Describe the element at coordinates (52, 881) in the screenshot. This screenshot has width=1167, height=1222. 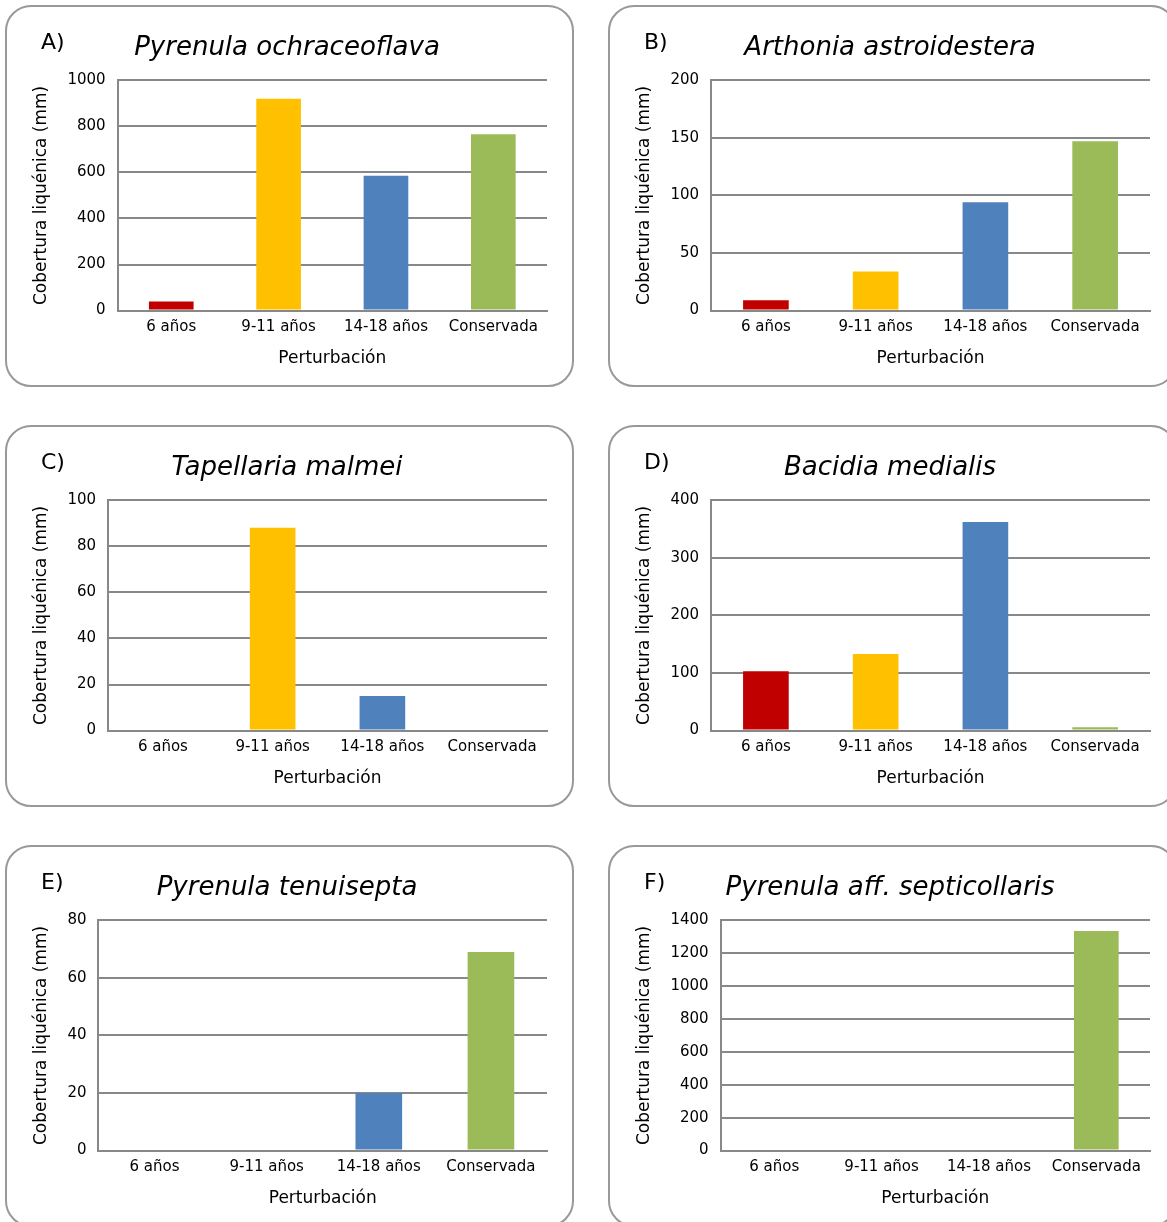
I see `text: E)` at that location.